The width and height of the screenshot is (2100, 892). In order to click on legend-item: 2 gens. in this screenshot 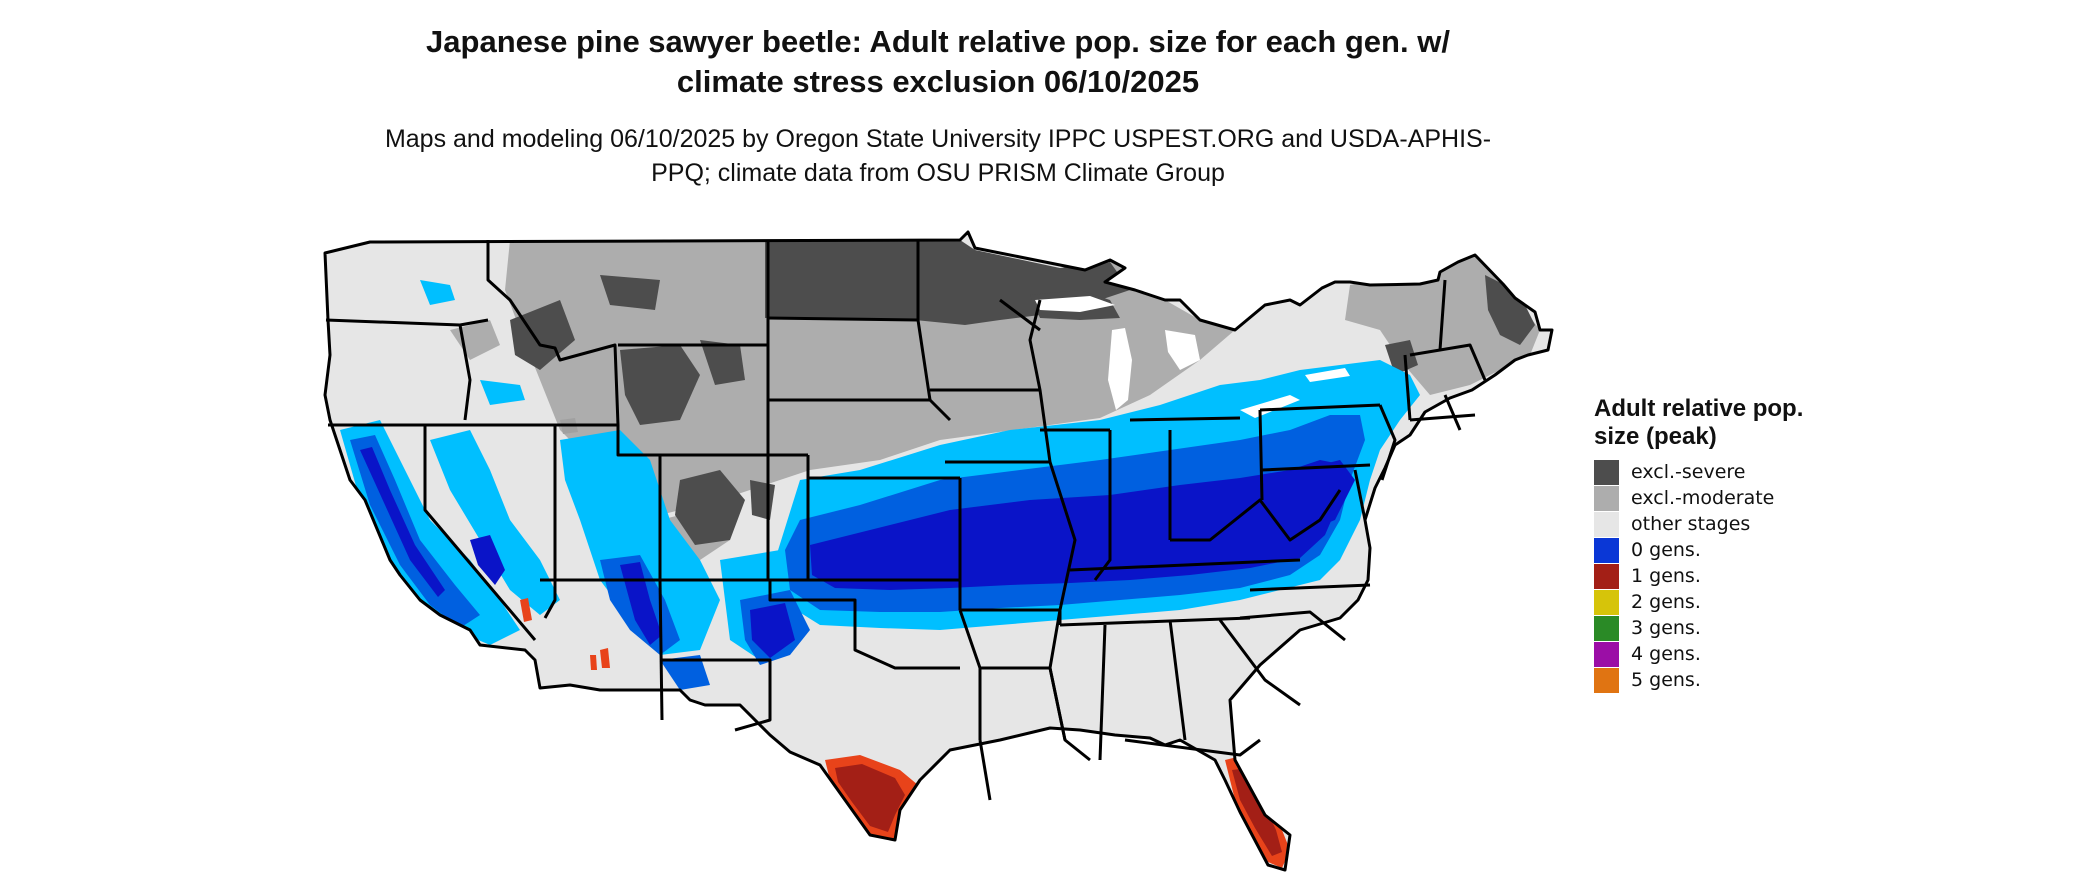, I will do `click(1719, 602)`.